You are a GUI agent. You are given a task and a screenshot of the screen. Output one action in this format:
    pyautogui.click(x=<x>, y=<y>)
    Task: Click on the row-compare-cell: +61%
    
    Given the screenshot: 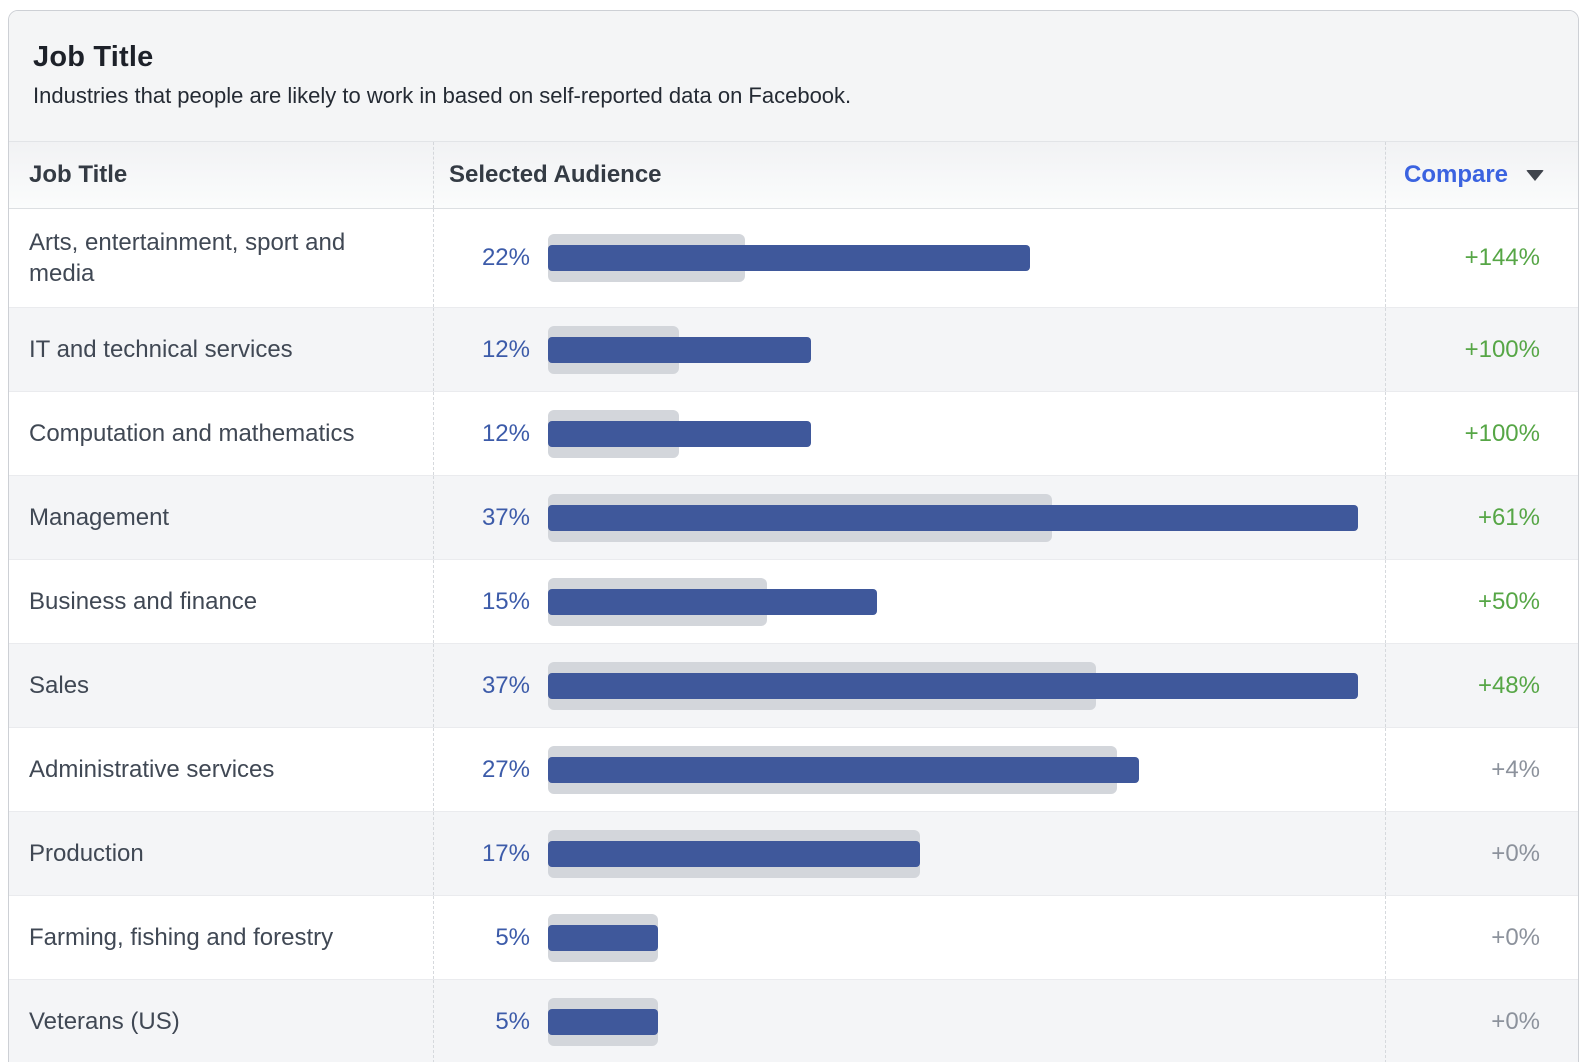 What is the action you would take?
    pyautogui.click(x=1481, y=517)
    